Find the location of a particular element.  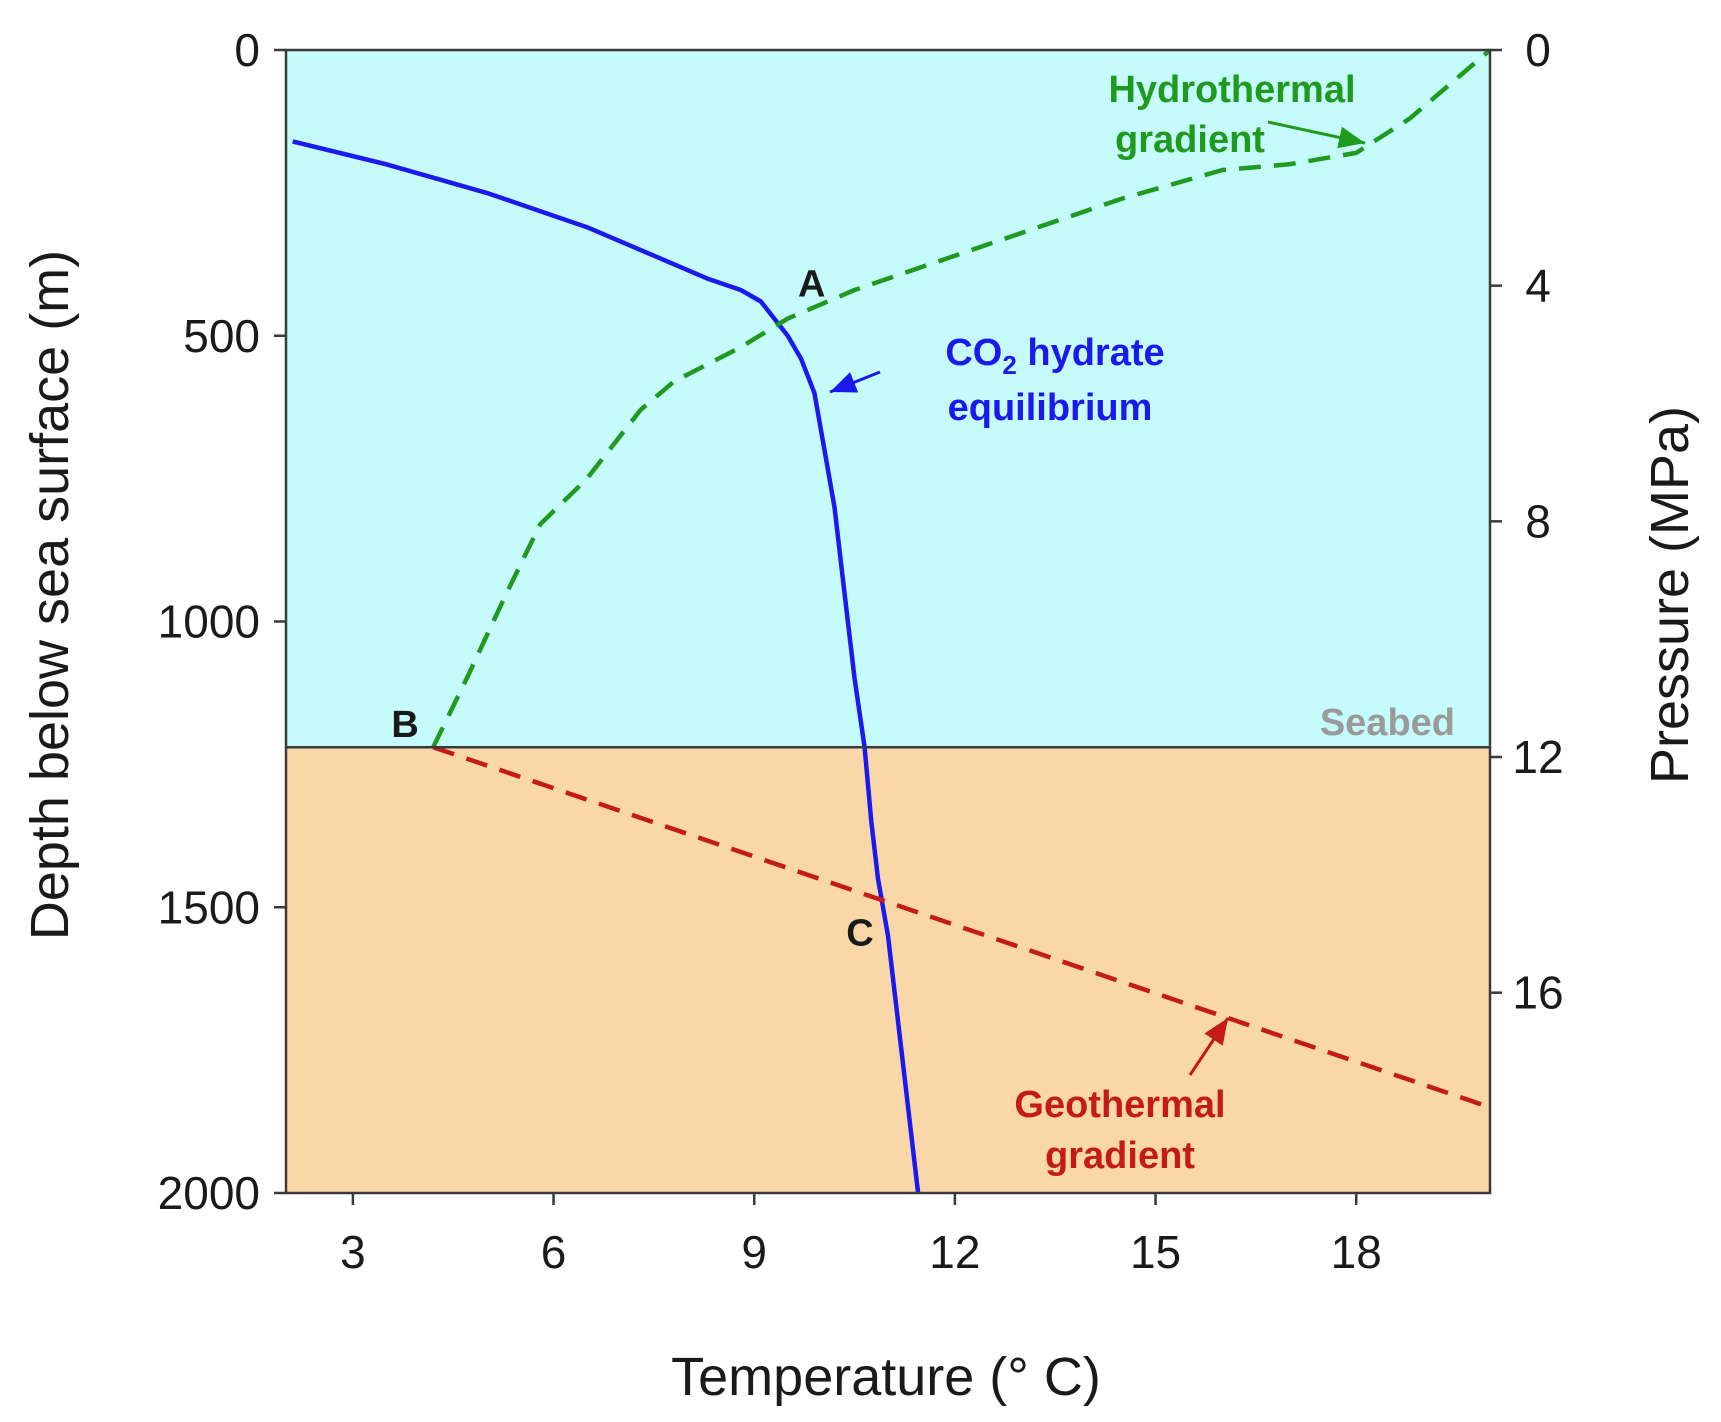

y2-tick-label: 0 is located at coordinates (1538, 50).